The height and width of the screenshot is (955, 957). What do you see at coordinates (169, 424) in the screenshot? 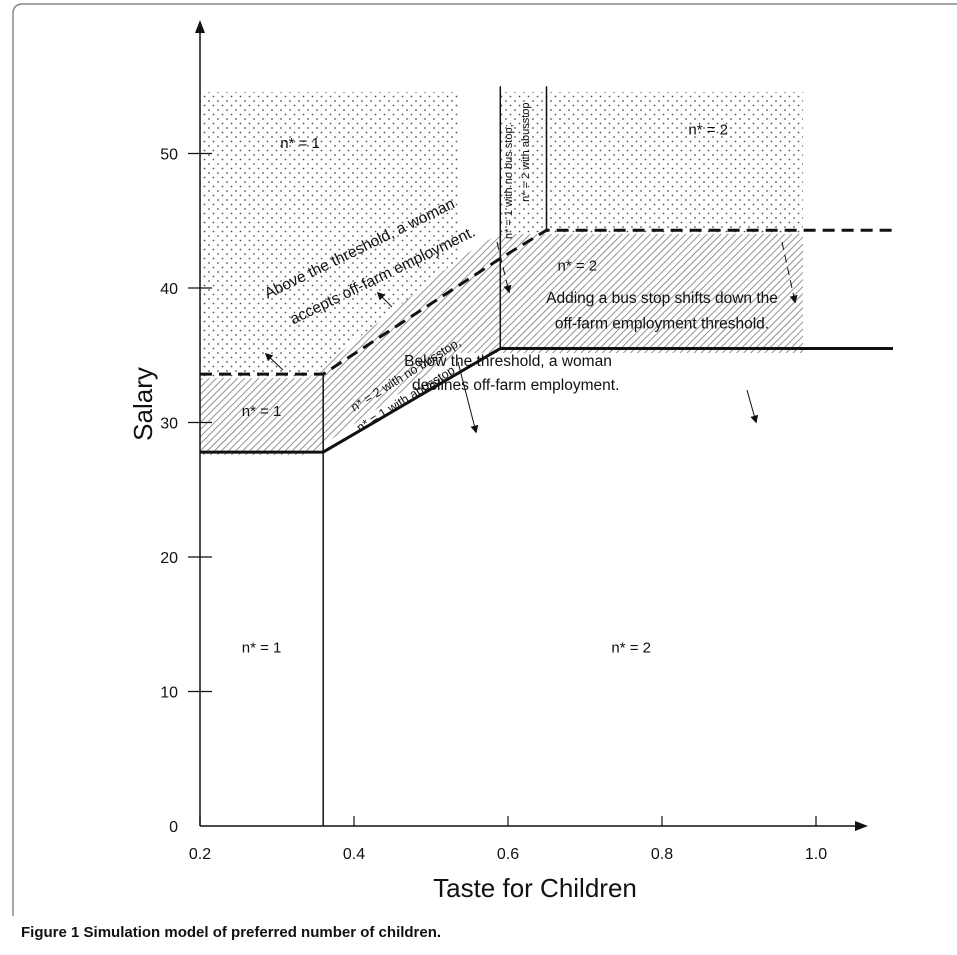
I see `y-tick-label: 30` at bounding box center [169, 424].